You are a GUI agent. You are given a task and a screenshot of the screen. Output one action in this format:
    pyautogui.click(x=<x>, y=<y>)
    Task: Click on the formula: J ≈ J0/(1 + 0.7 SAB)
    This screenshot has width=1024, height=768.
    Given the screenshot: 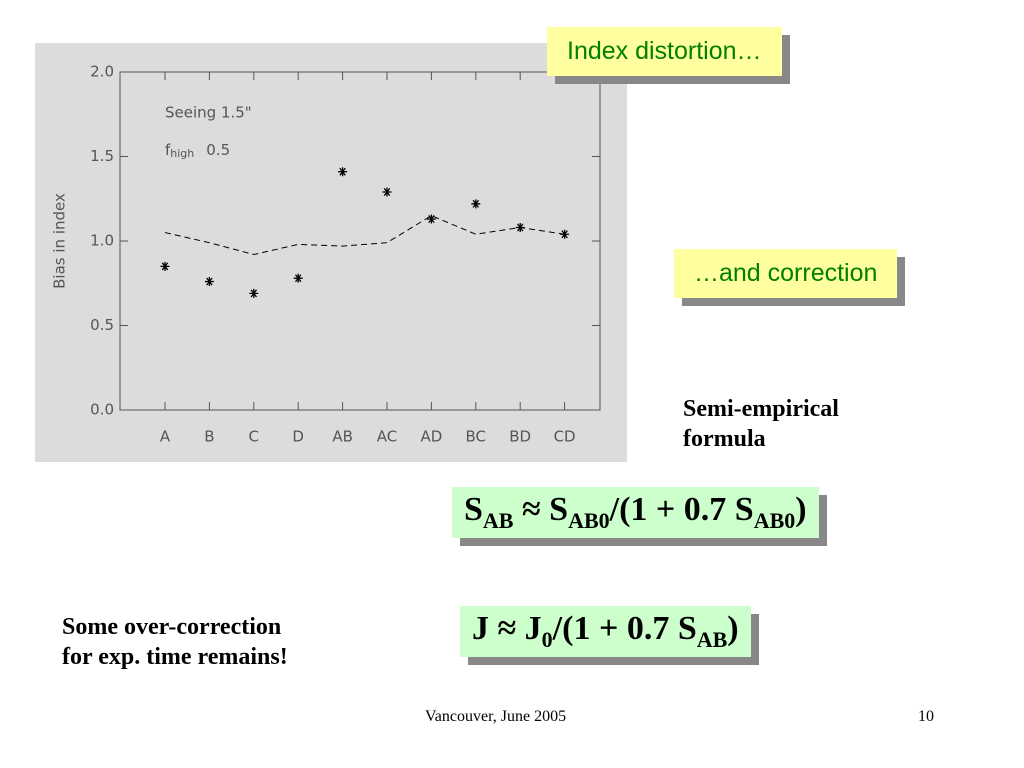 What is the action you would take?
    pyautogui.click(x=605, y=631)
    